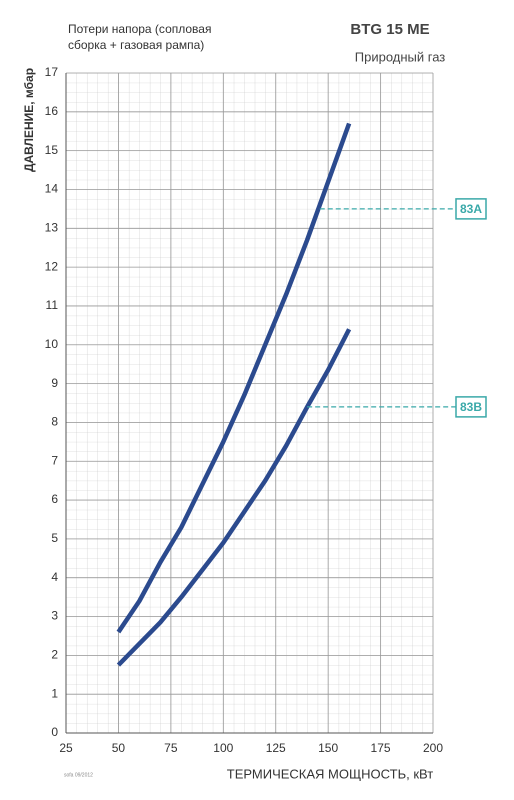 This screenshot has height=800, width=514. What do you see at coordinates (54, 460) in the screenshot?
I see `y-tick-label: 7` at bounding box center [54, 460].